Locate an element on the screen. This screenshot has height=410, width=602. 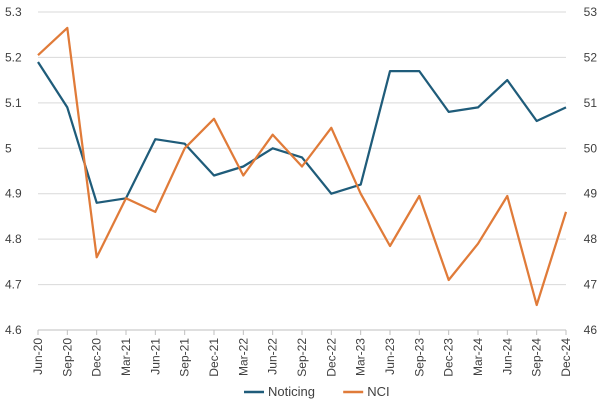
left-tick-label: 4.8 is located at coordinates (13, 239).